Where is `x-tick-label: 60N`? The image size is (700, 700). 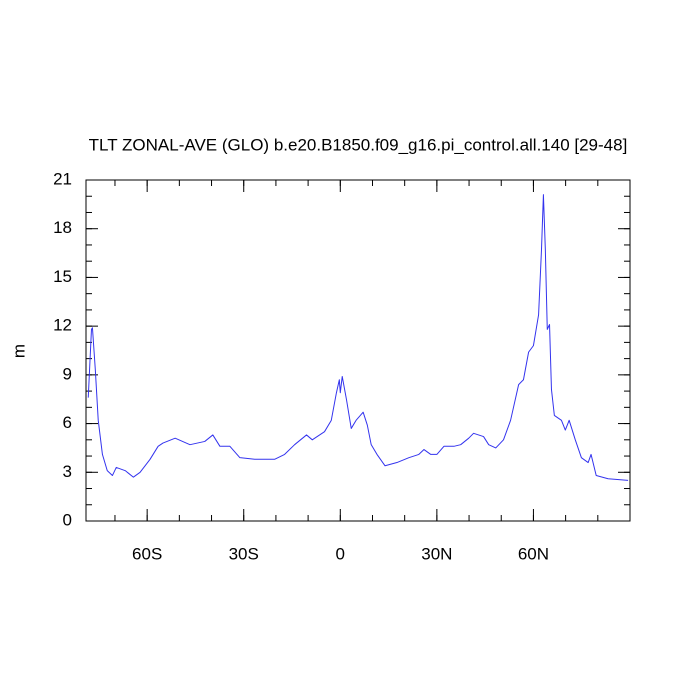 x-tick-label: 60N is located at coordinates (533, 553).